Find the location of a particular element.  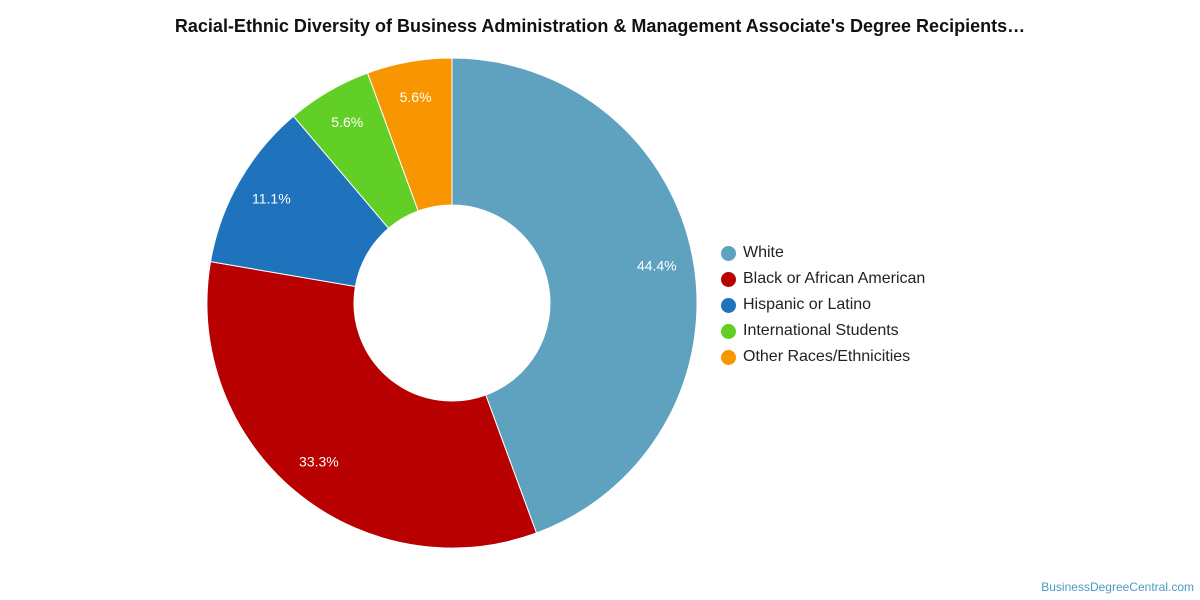

legend-item-0: White is located at coordinates (823, 253).